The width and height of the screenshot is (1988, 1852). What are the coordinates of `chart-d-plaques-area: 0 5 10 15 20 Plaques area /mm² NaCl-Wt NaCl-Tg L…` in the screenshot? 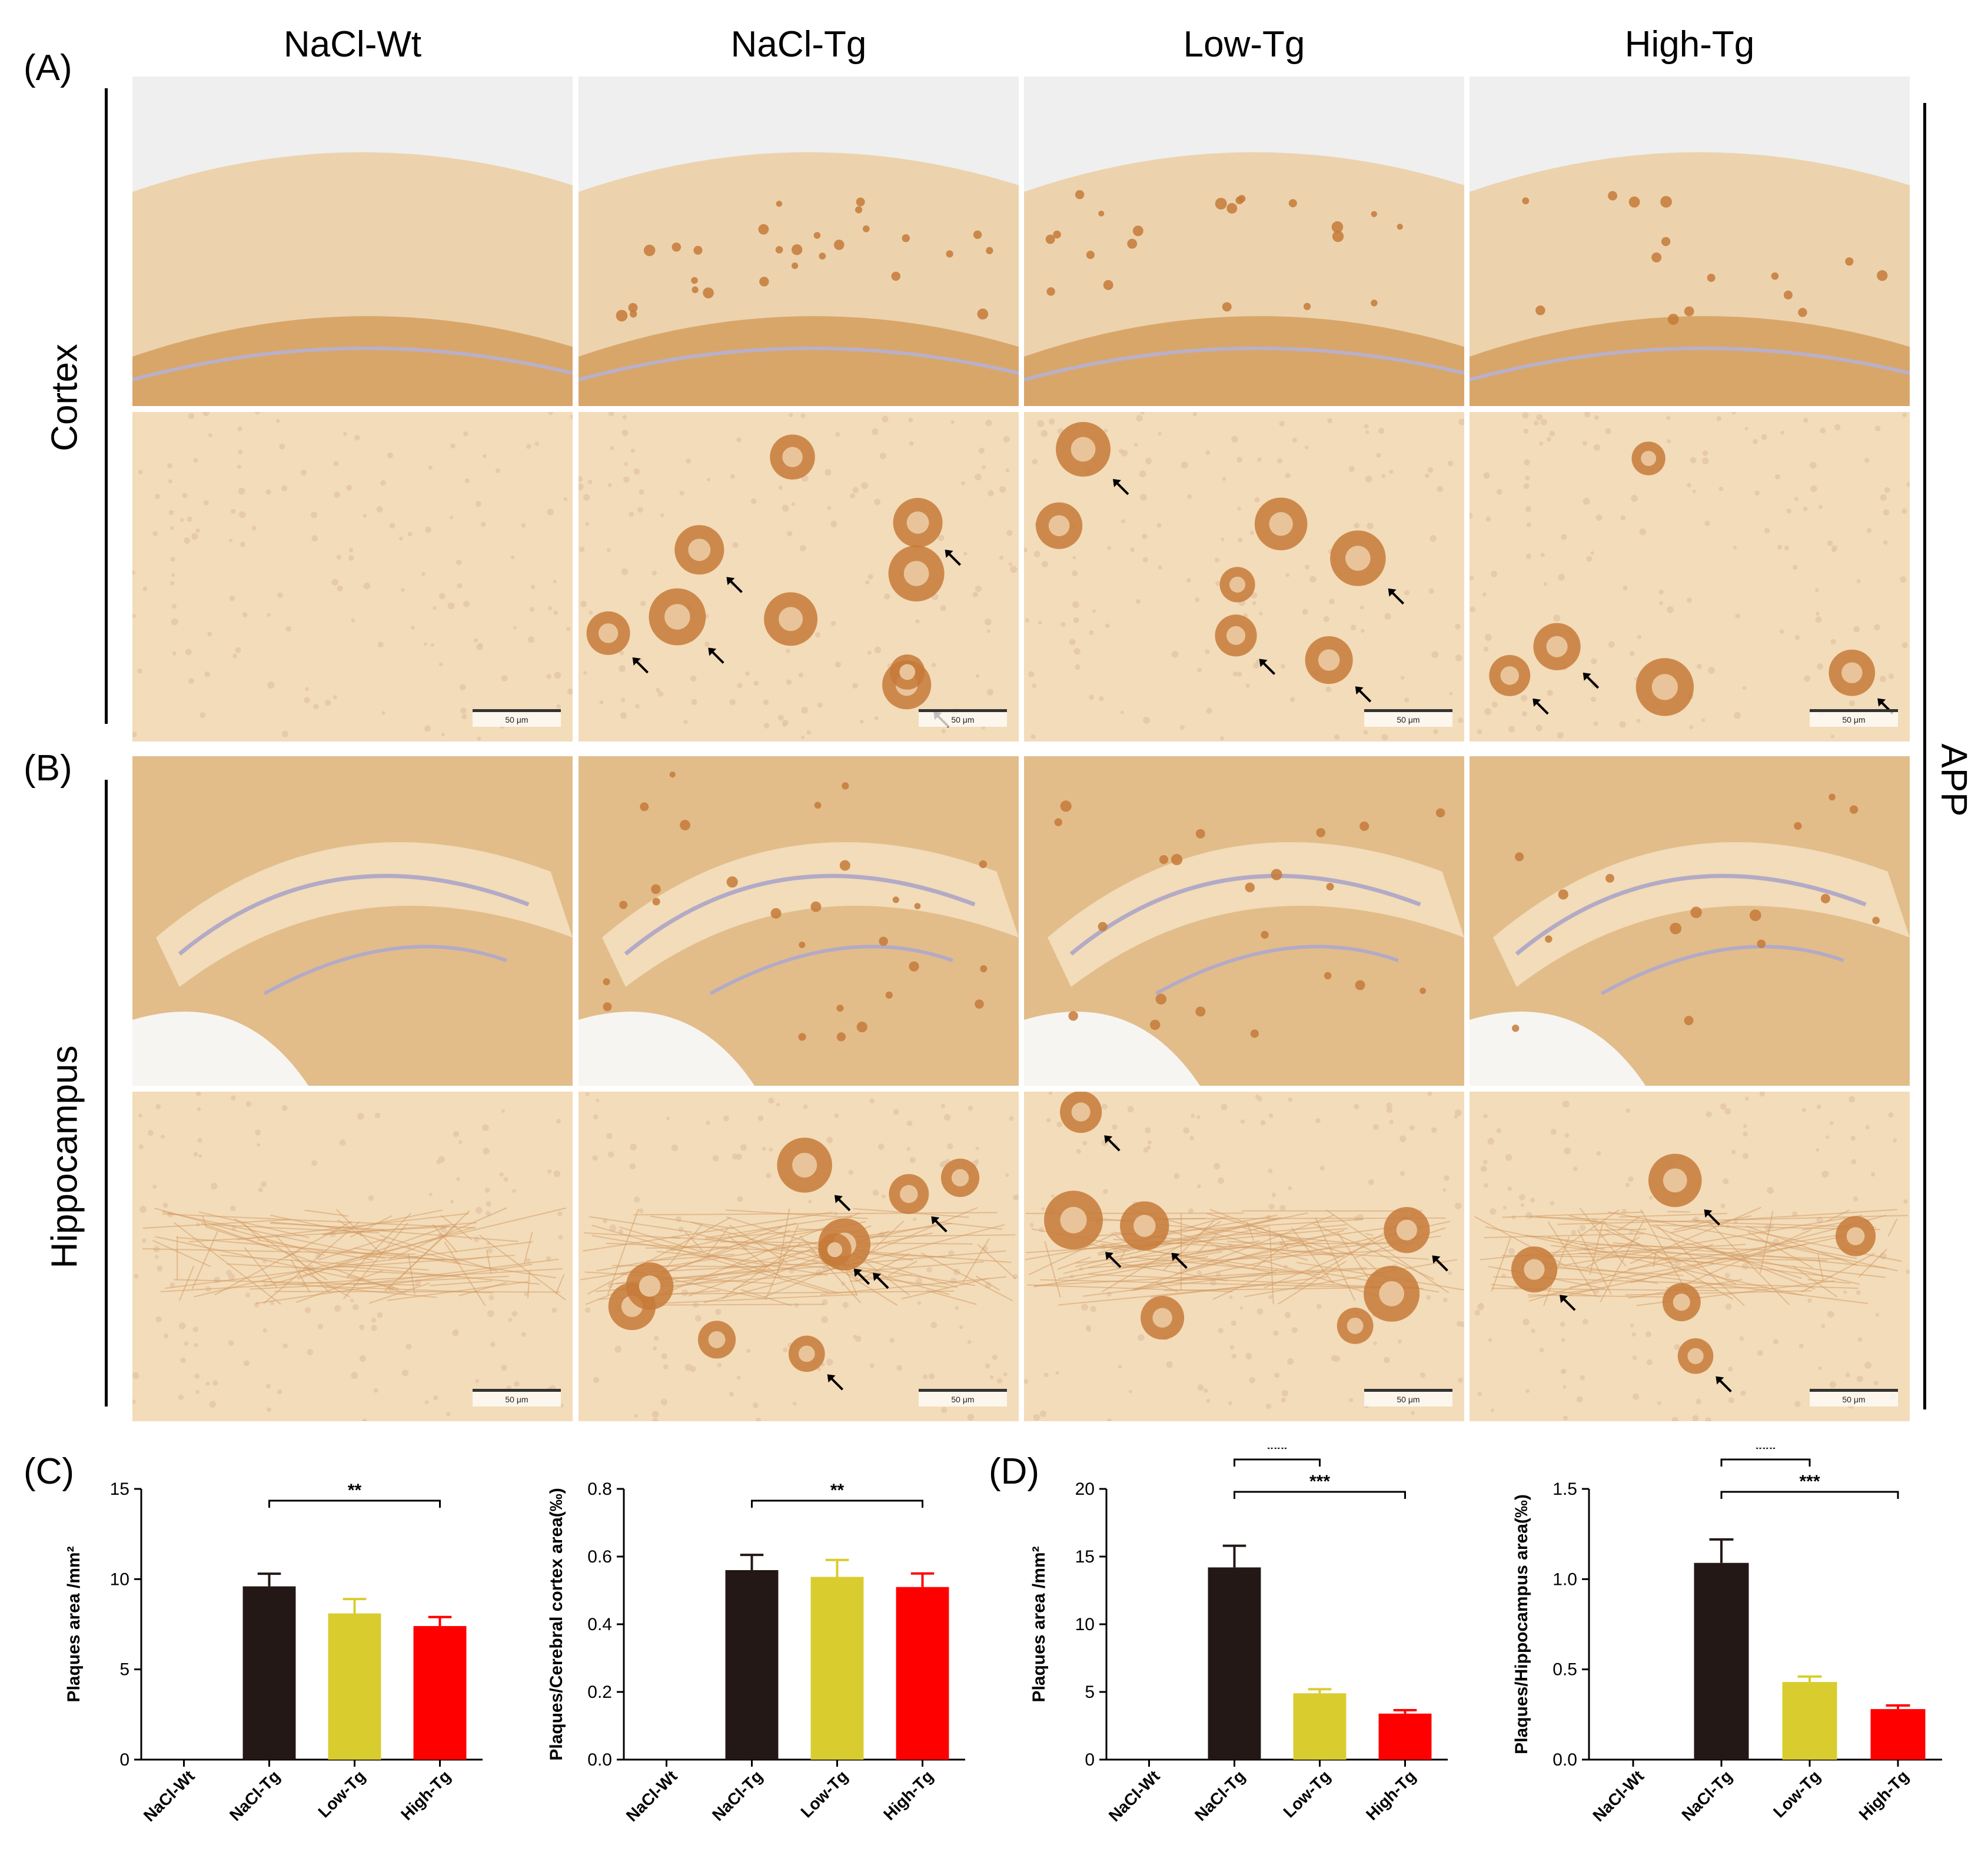 It's located at (1235, 1643).